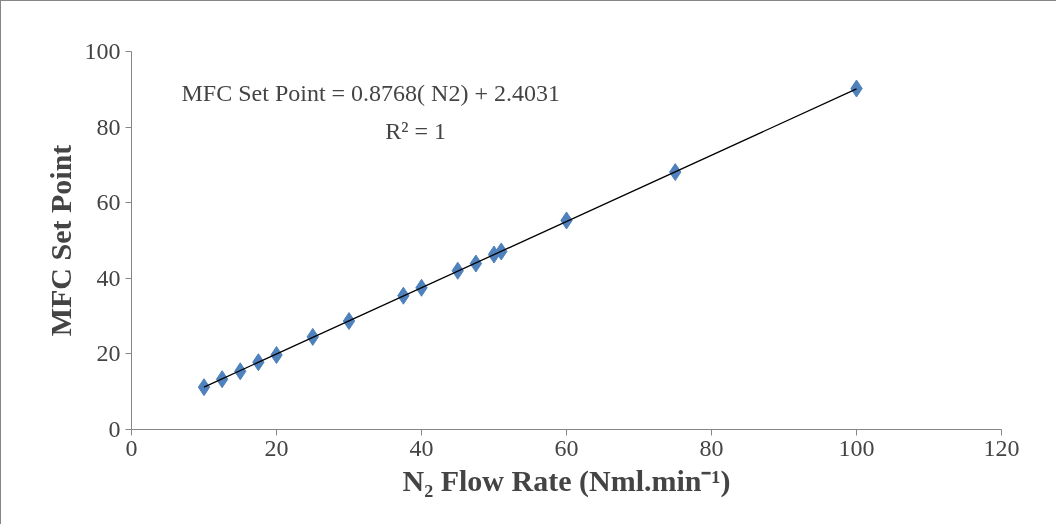  Describe the element at coordinates (566, 480) in the screenshot. I see `x-axis-title: N₂ Flow Rate (Nml.min⁻¹)` at that location.